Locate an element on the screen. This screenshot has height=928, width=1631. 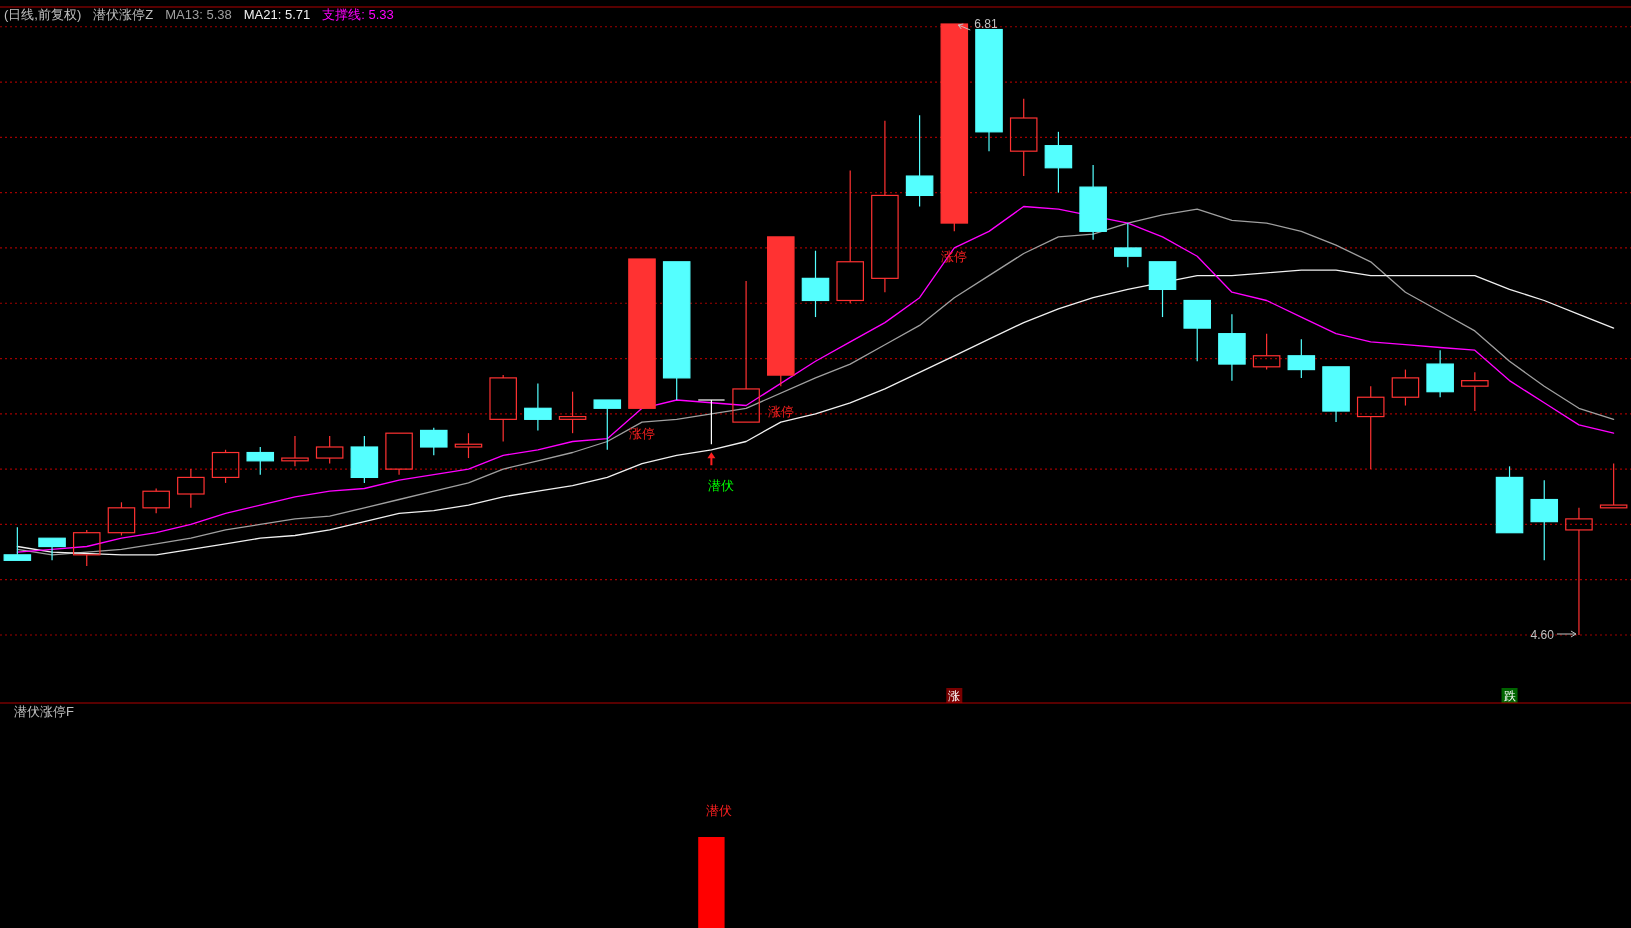
chart-title: (日线,前复权) is located at coordinates (43, 14).